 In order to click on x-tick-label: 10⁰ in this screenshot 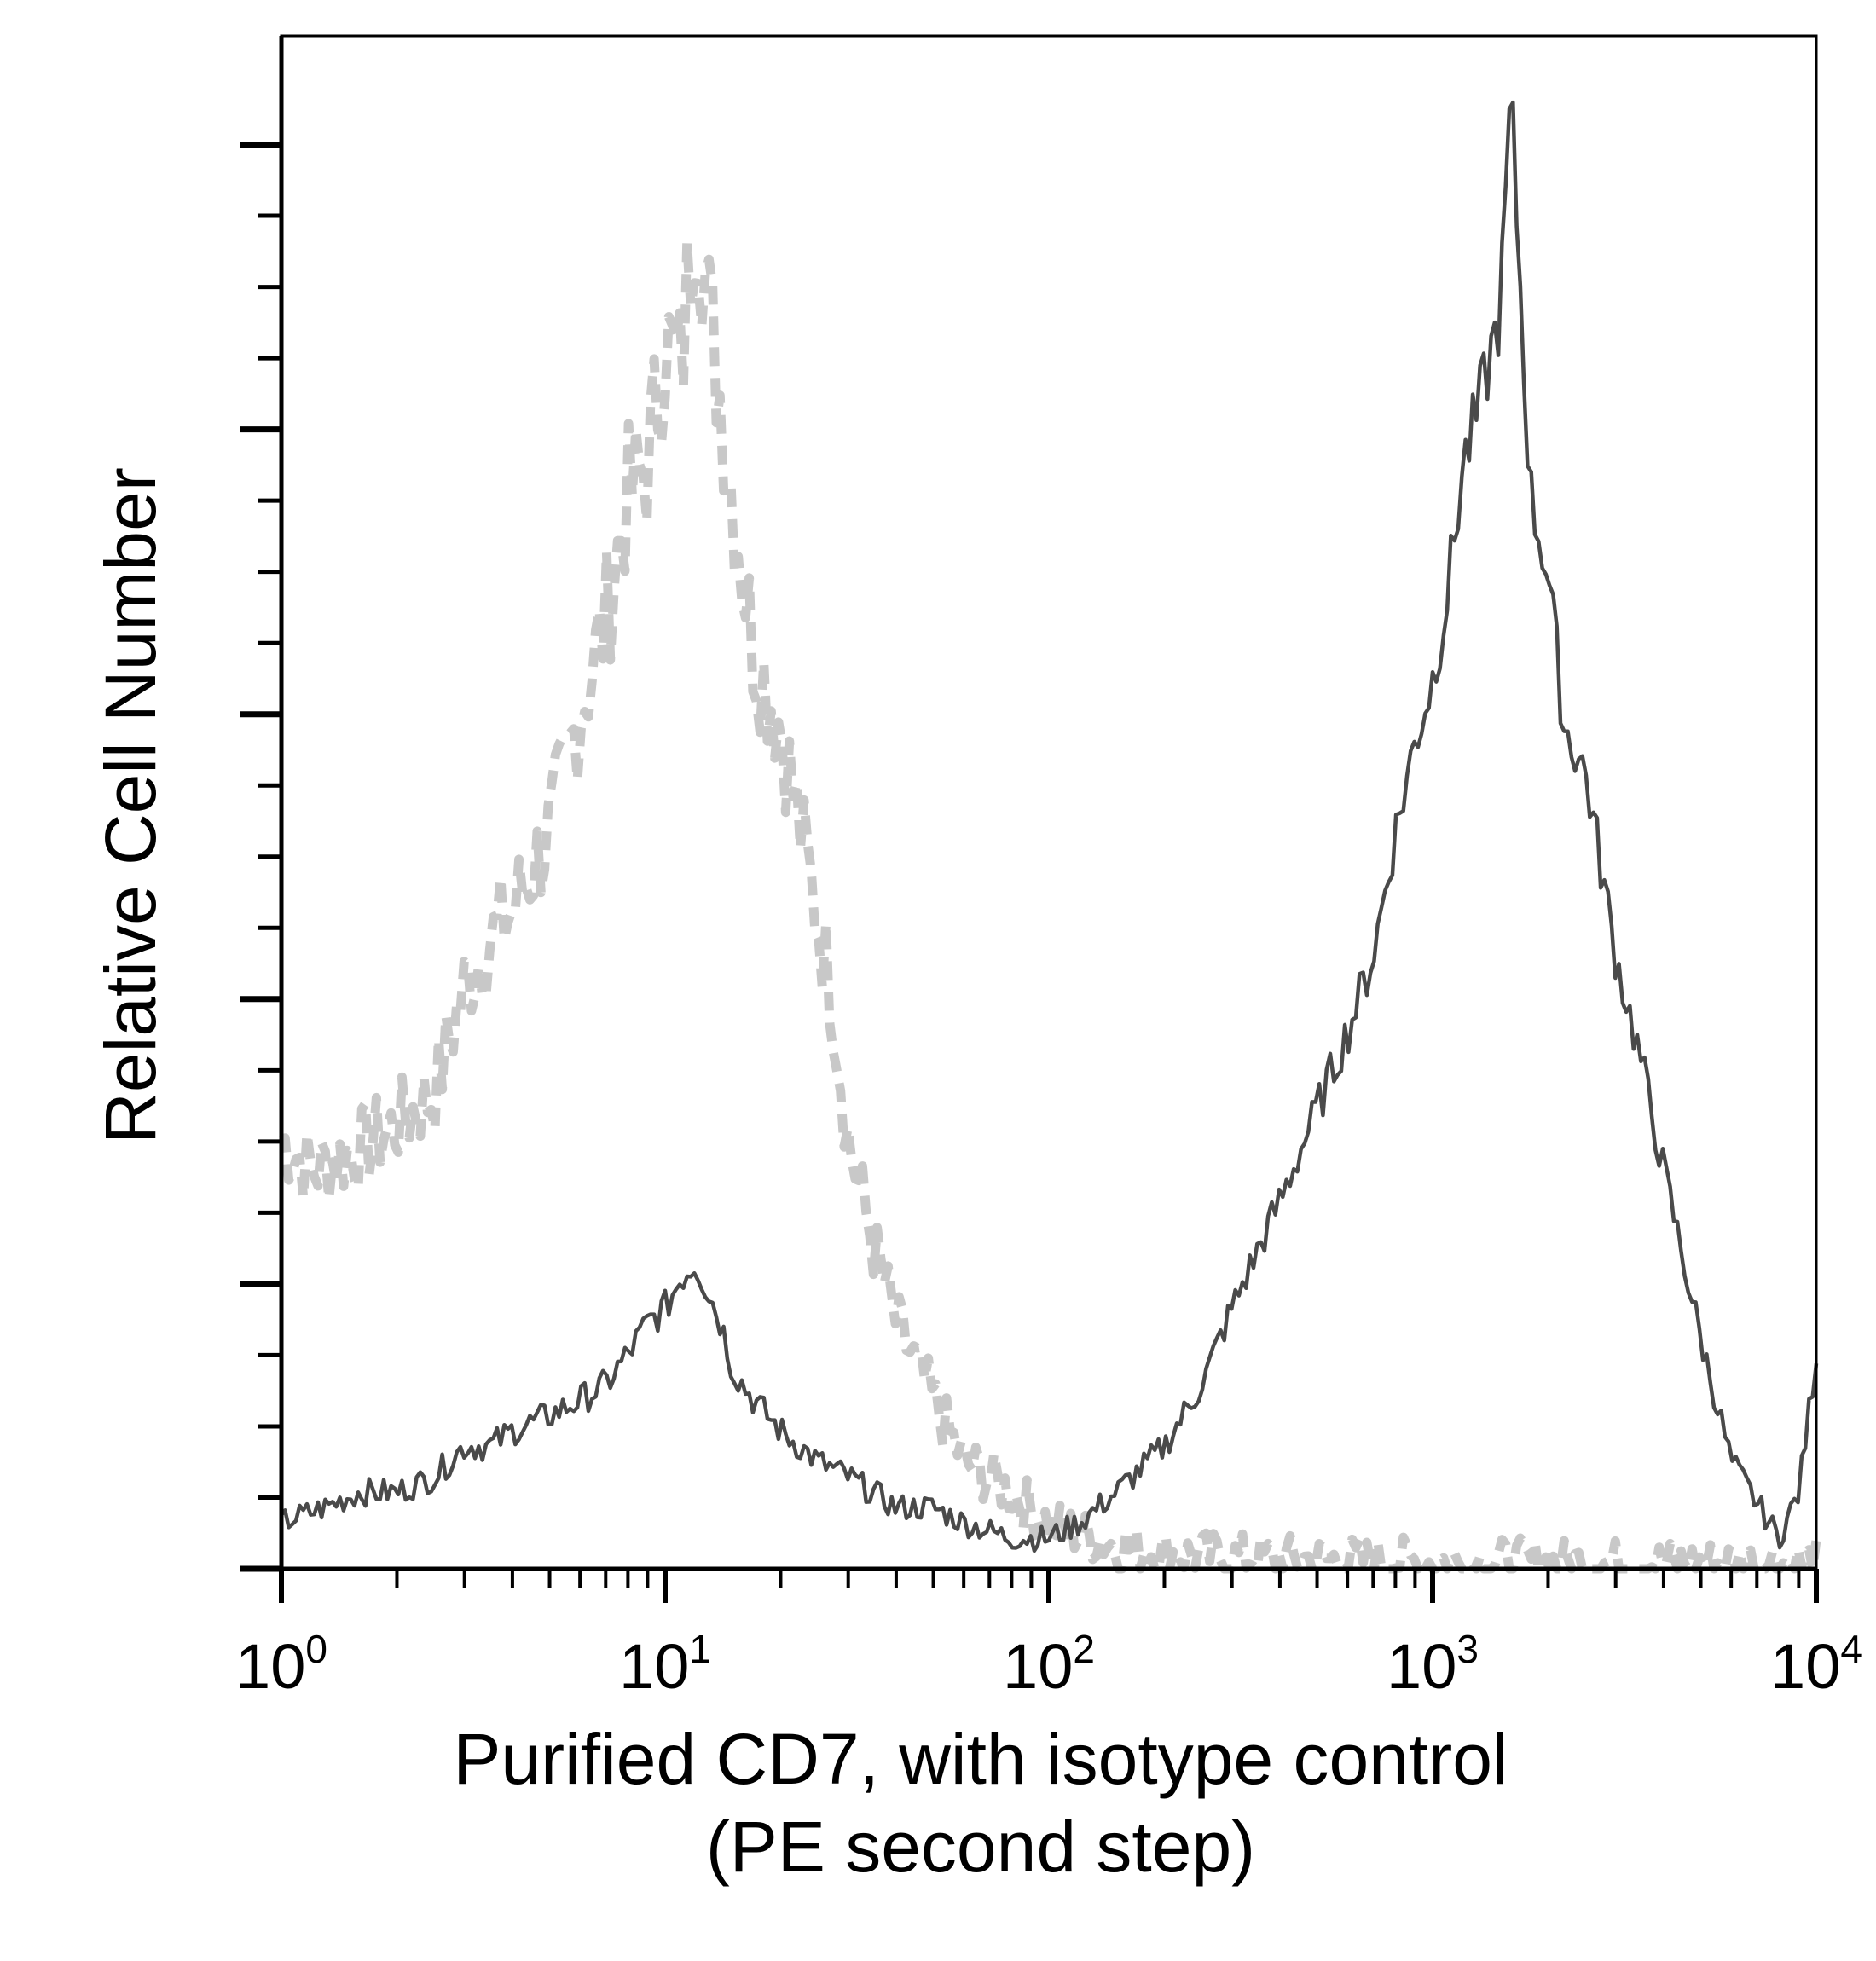, I will do `click(281, 1664)`.